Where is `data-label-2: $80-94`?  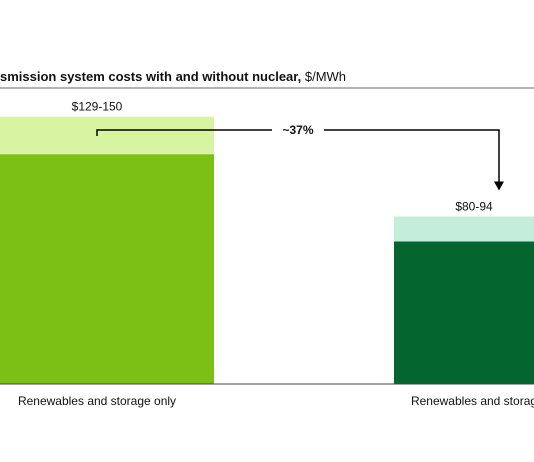 data-label-2: $80-94 is located at coordinates (474, 207).